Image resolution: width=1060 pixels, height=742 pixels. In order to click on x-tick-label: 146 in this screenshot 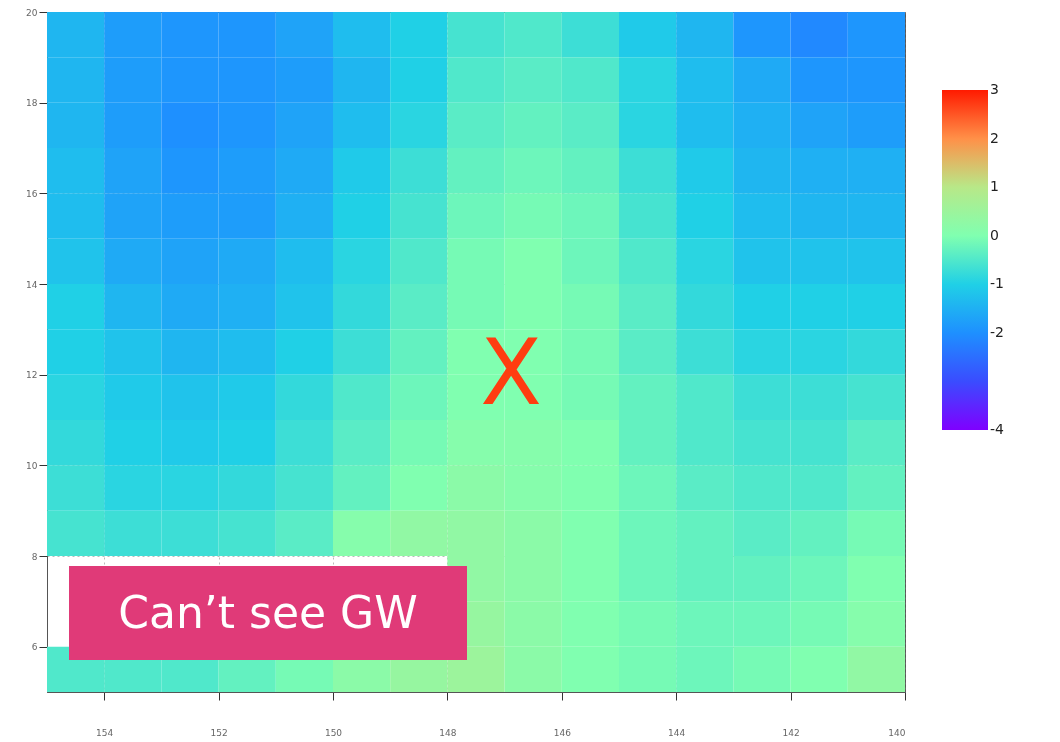, I will do `click(562, 732)`.